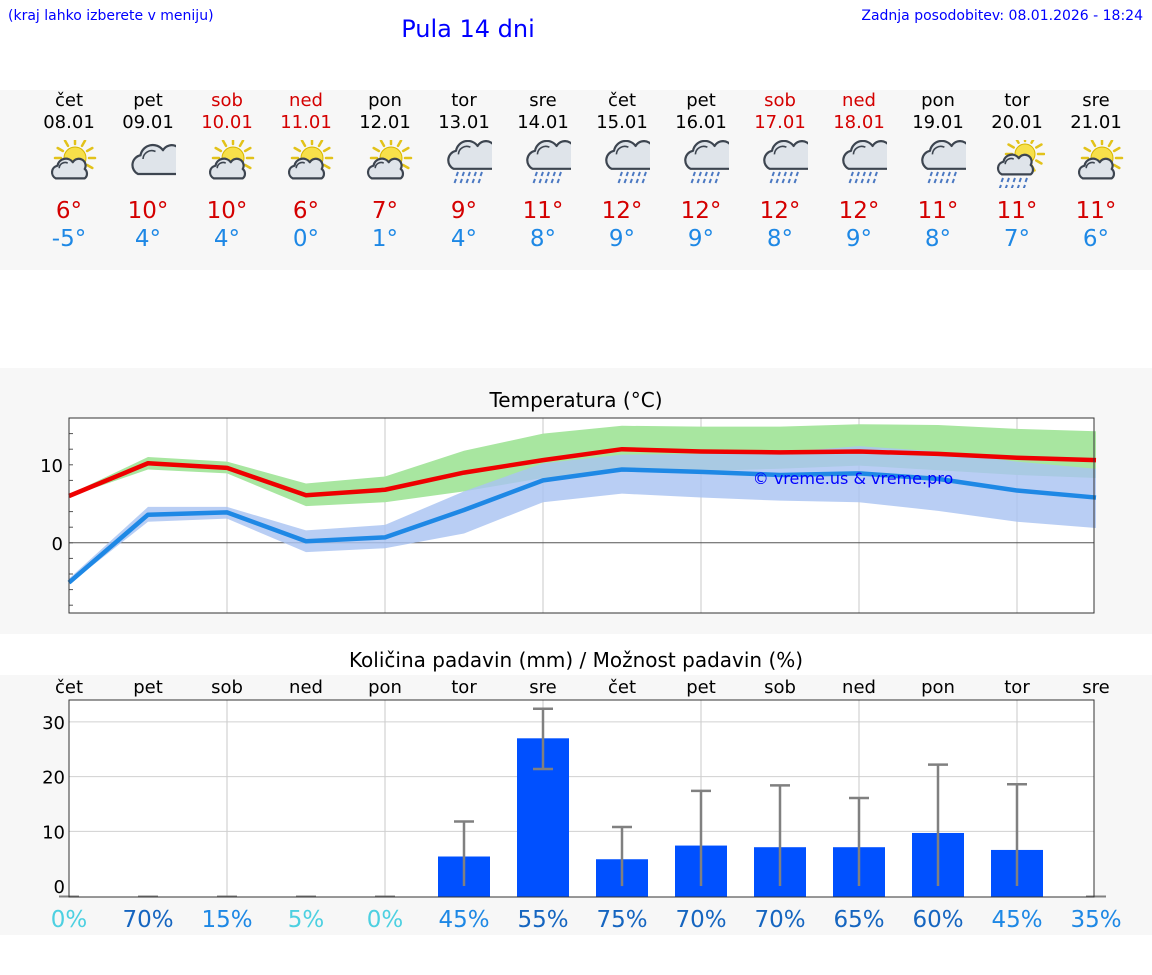  I want to click on temp-max: 10°, so click(148, 211).